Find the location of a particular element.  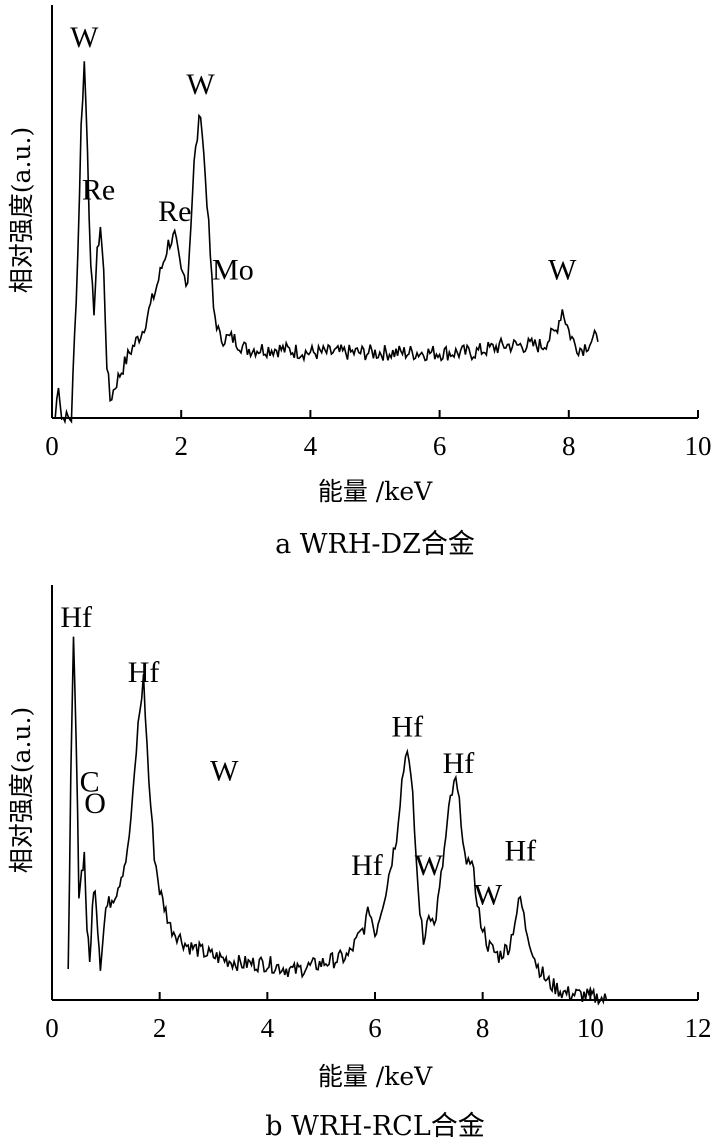

x-tick-label-a: 4 is located at coordinates (311, 446).